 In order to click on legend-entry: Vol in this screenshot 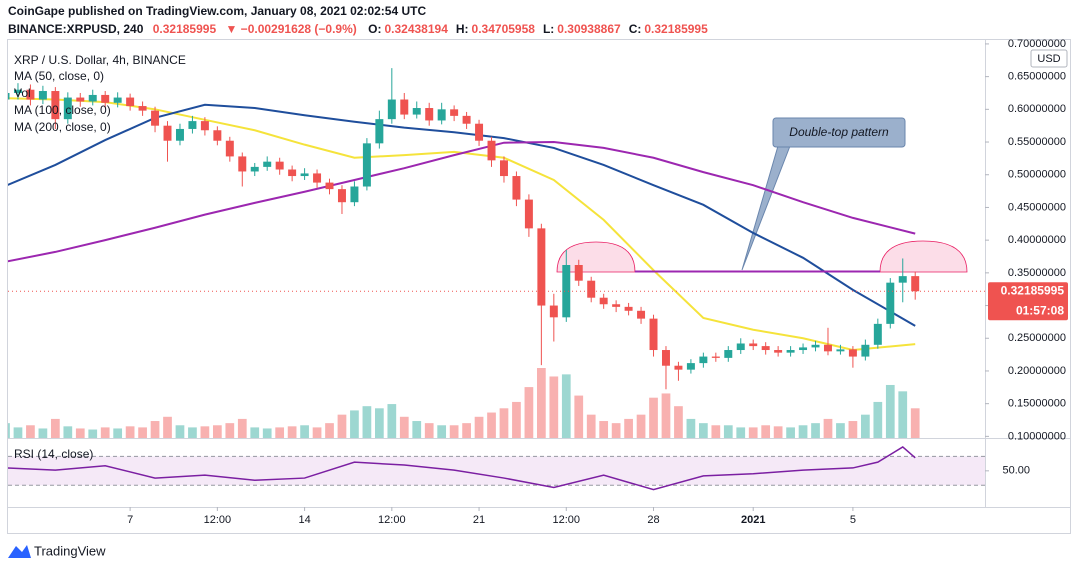, I will do `click(22, 93)`.